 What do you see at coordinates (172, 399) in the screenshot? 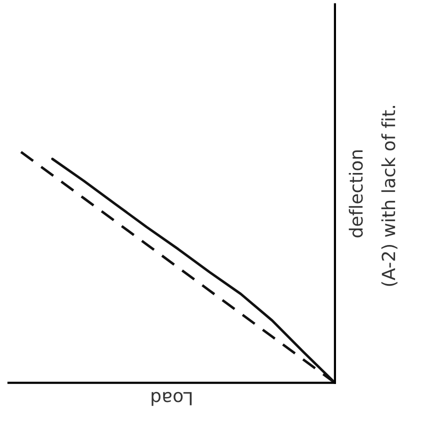
I see `x-axis-title: Load` at bounding box center [172, 399].